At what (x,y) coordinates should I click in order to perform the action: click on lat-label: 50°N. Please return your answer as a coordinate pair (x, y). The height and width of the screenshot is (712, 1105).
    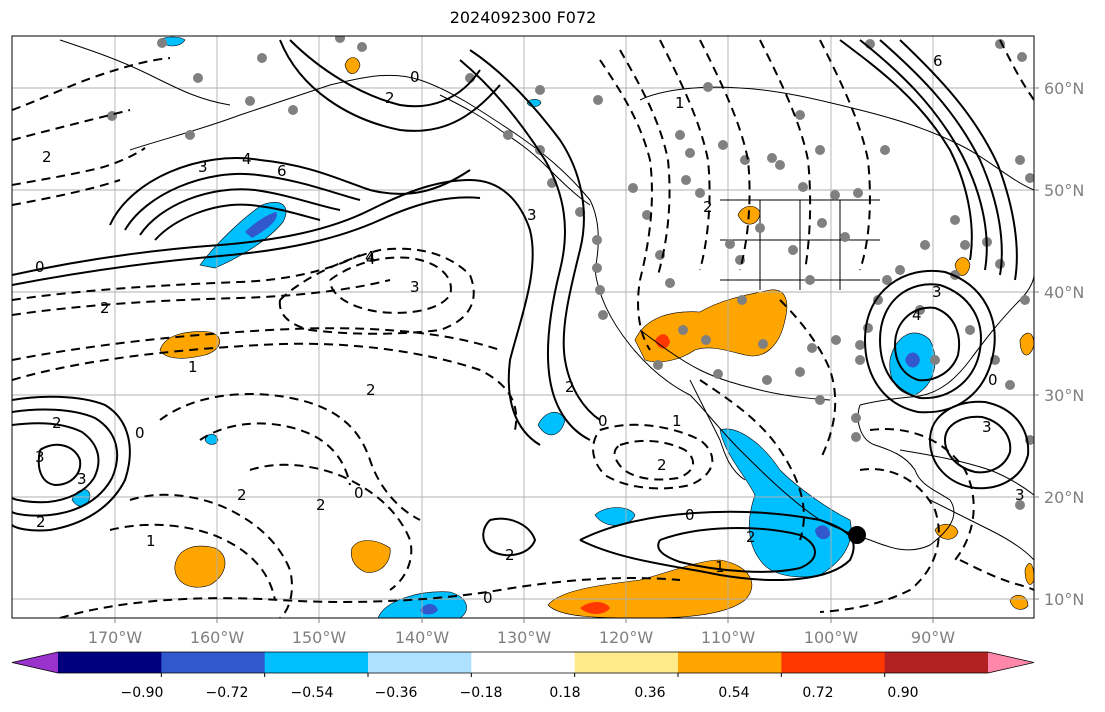
    Looking at the image, I should click on (1064, 190).